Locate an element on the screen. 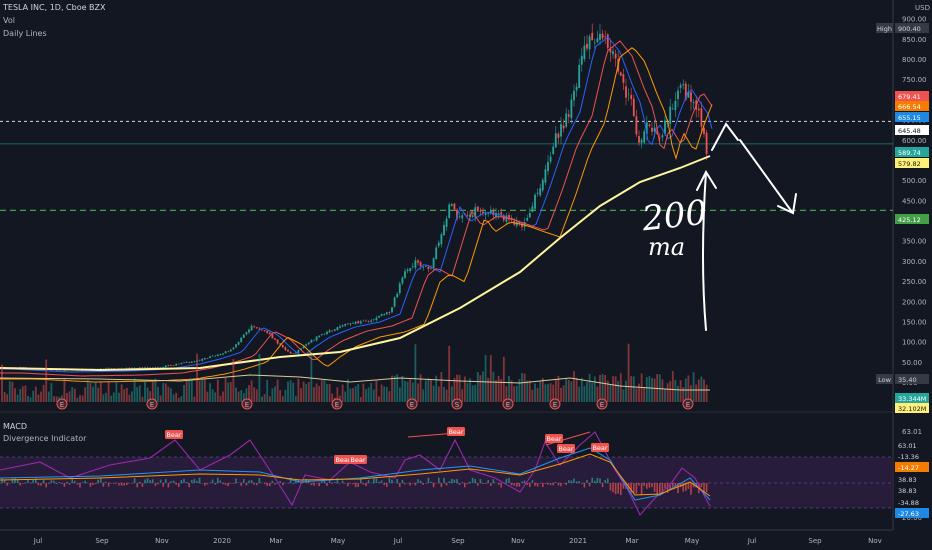 This screenshot has height=550, width=932. time-tick: Mar is located at coordinates (275, 541).